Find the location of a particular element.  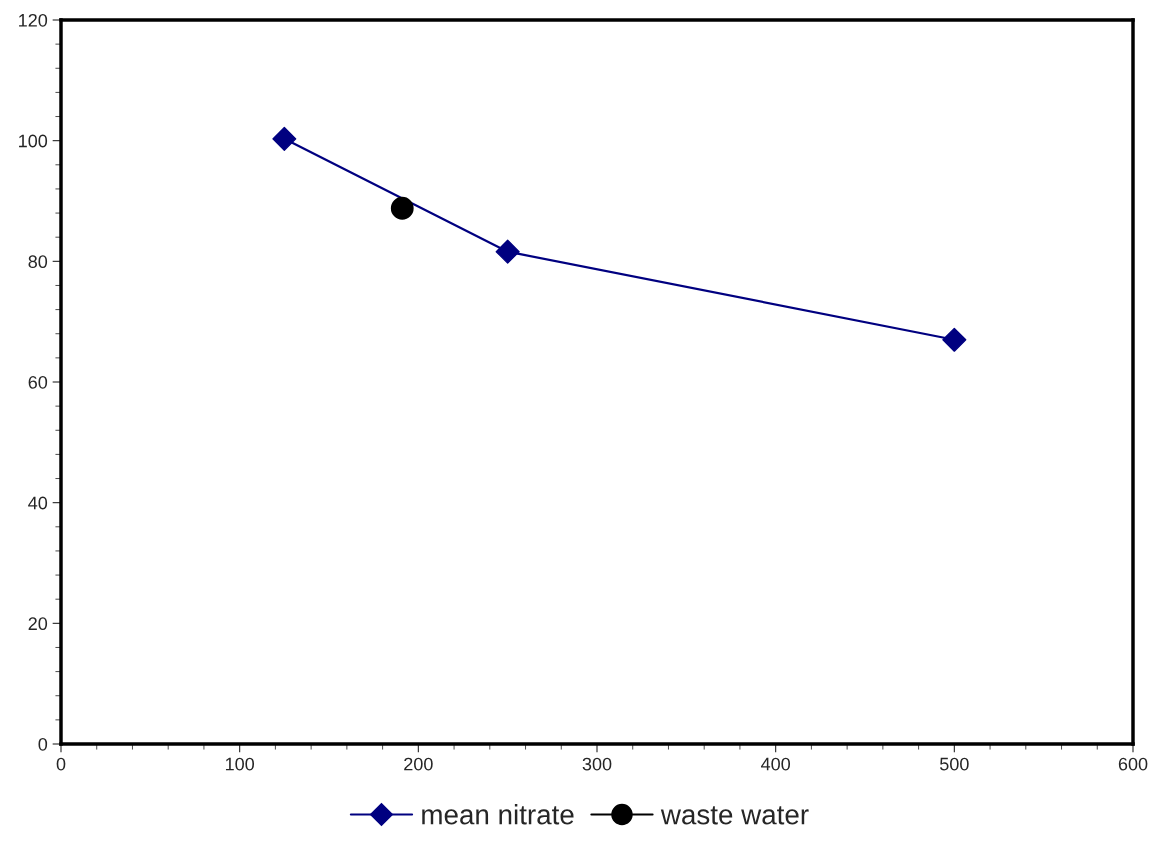

y-tick-label: 120 is located at coordinates (33, 20).